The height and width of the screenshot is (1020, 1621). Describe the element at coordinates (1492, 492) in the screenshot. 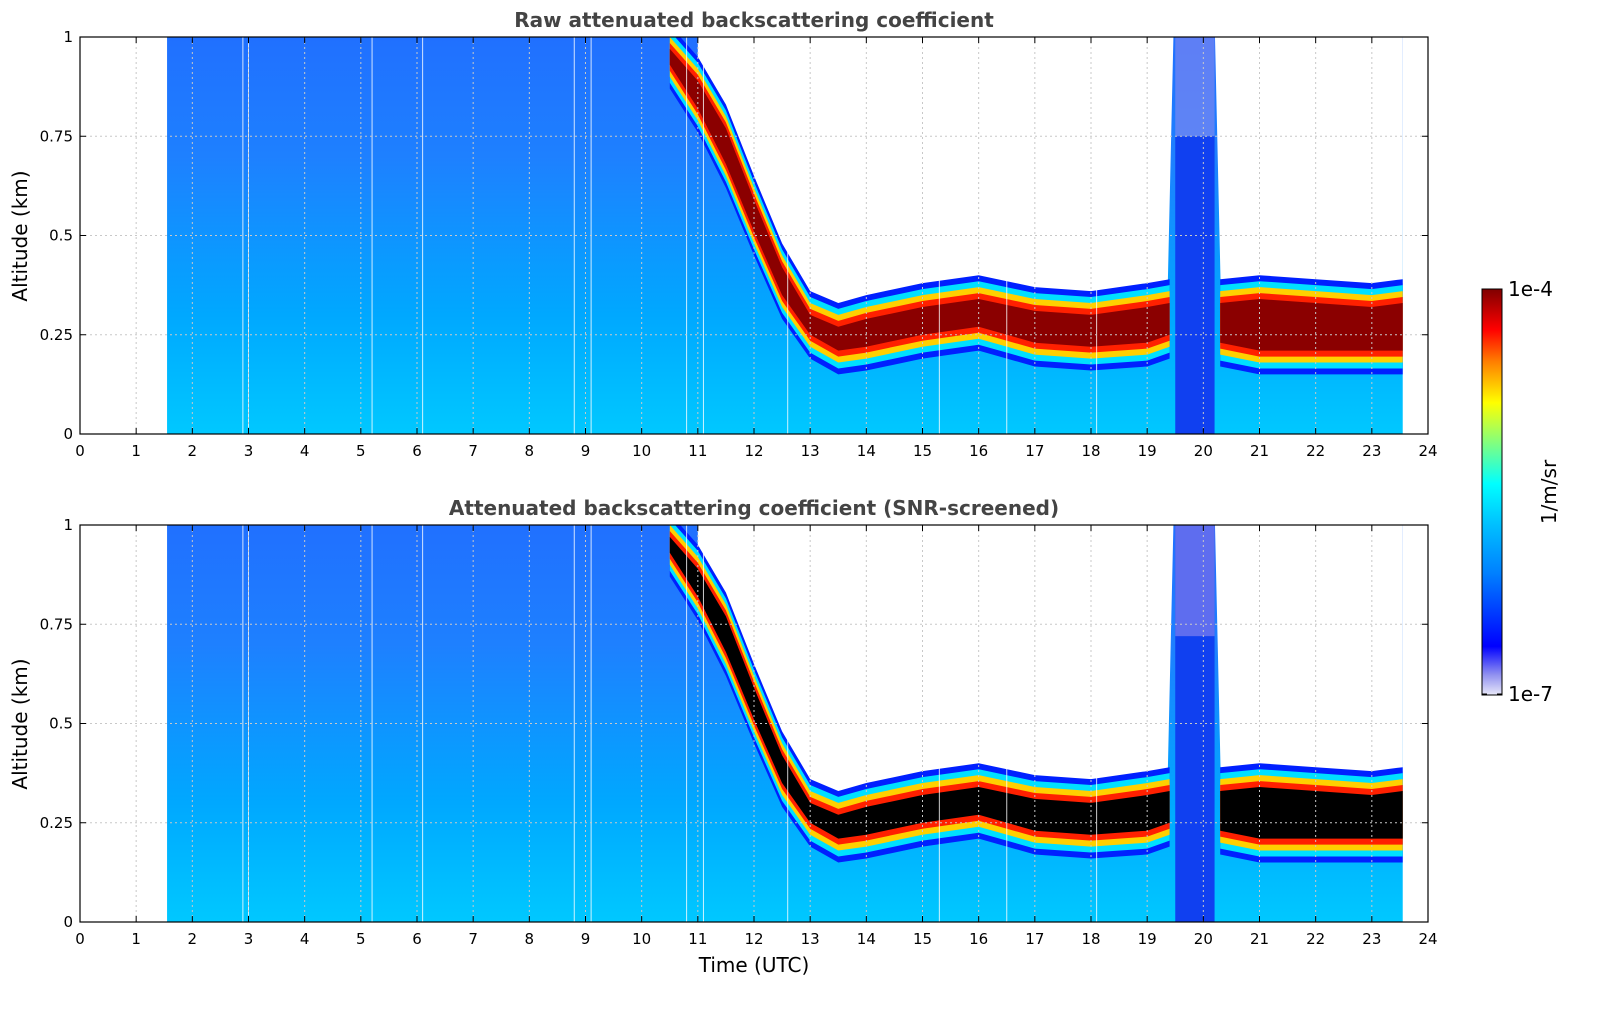

I see `colorbar-gradient` at that location.